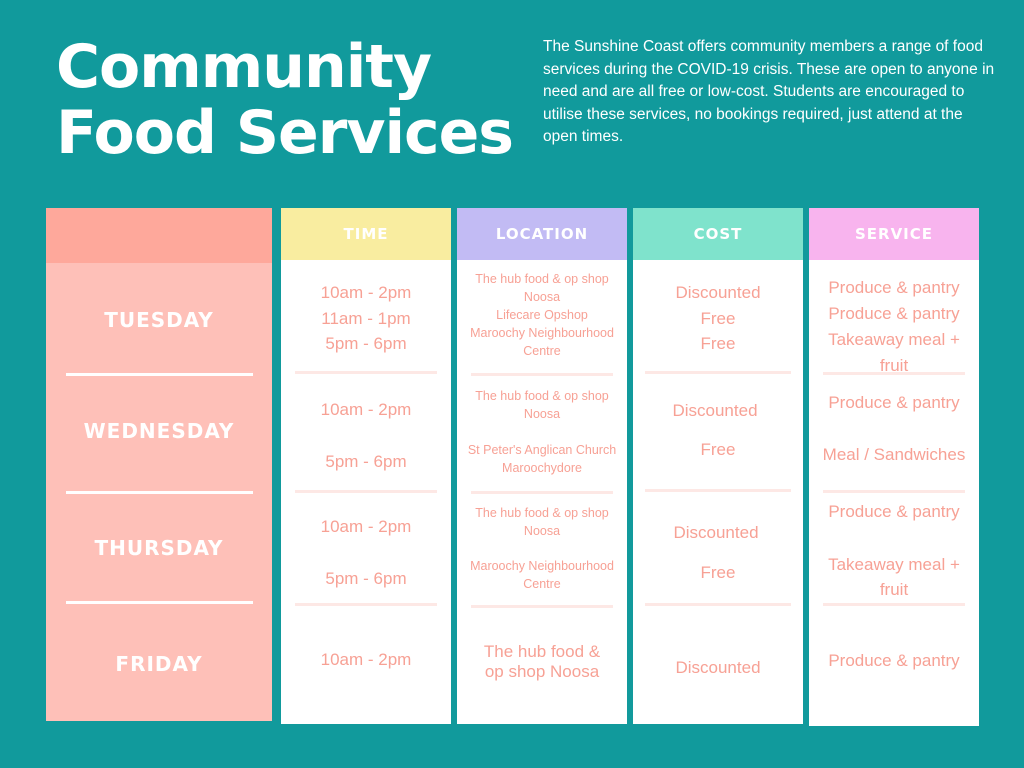  I want to click on location-cell: op shop Noosa, so click(542, 671).